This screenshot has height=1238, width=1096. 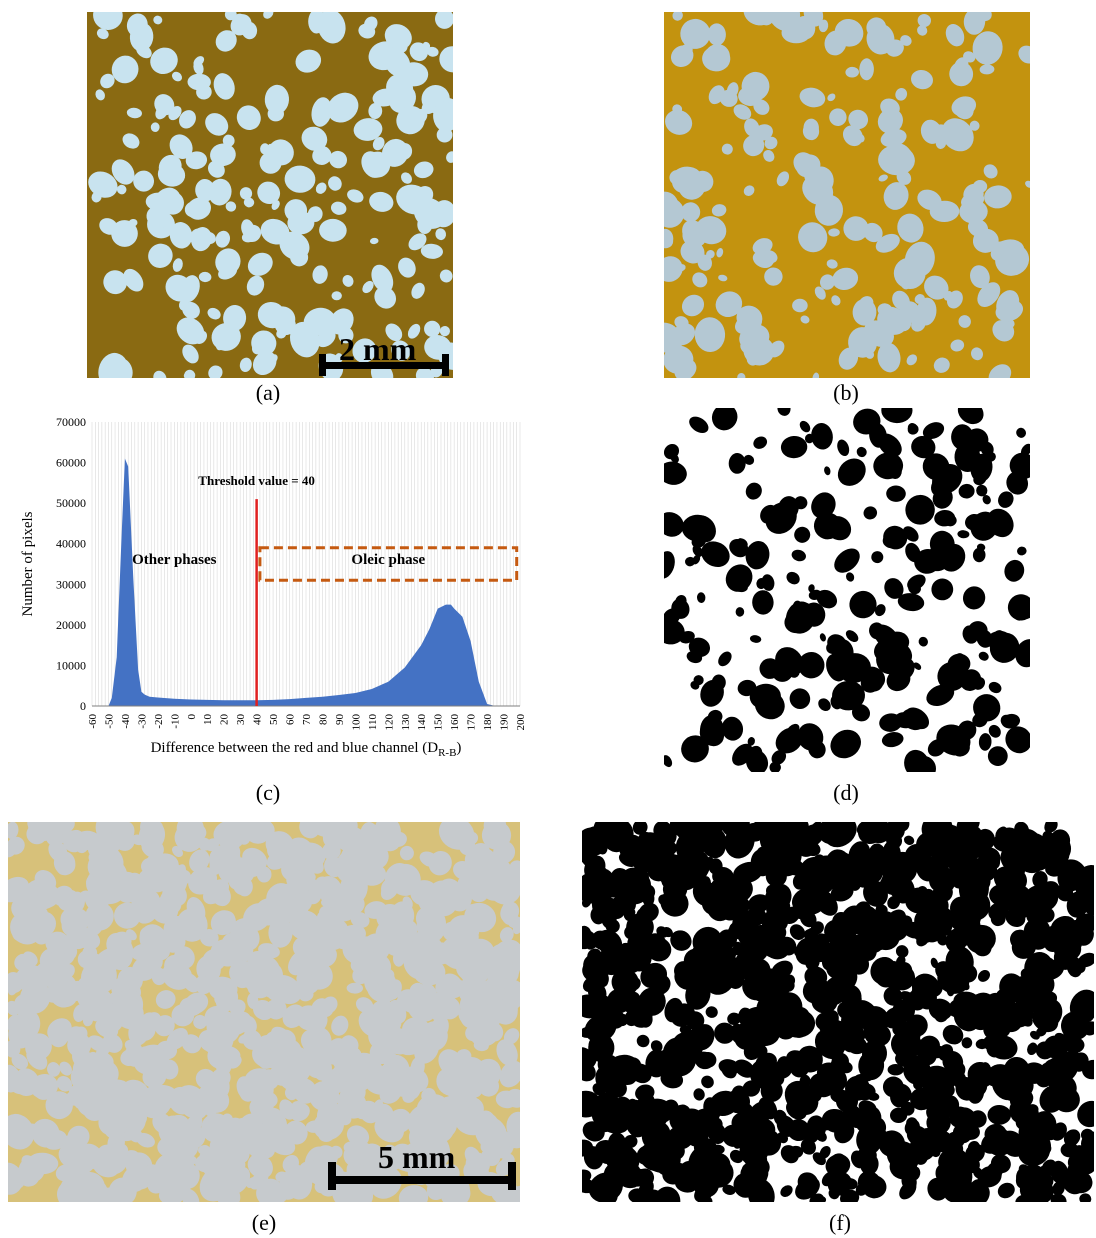 I want to click on threshold-label: Threshold value = 40, so click(x=256, y=480).